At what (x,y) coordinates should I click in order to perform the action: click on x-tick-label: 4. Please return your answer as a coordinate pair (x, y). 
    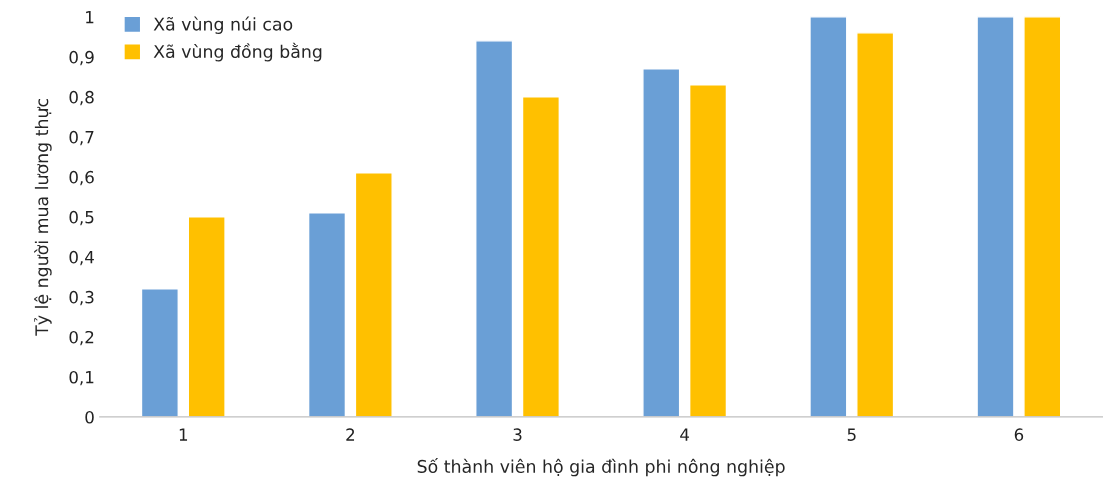
    Looking at the image, I should click on (685, 434).